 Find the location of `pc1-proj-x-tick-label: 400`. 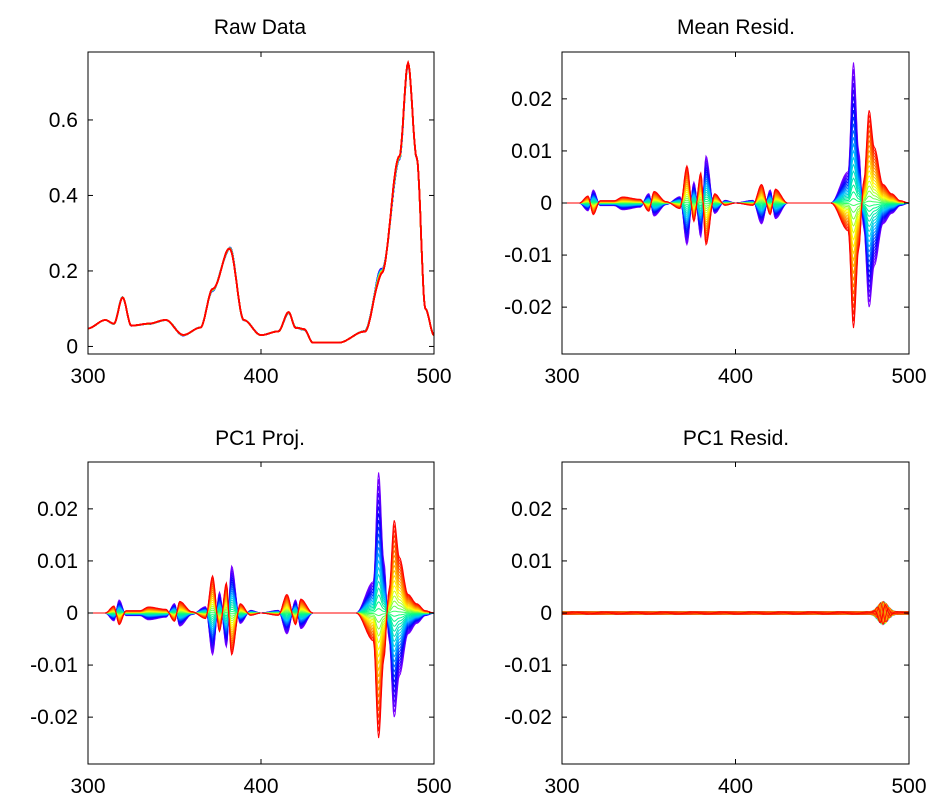

pc1-proj-x-tick-label: 400 is located at coordinates (260, 786).